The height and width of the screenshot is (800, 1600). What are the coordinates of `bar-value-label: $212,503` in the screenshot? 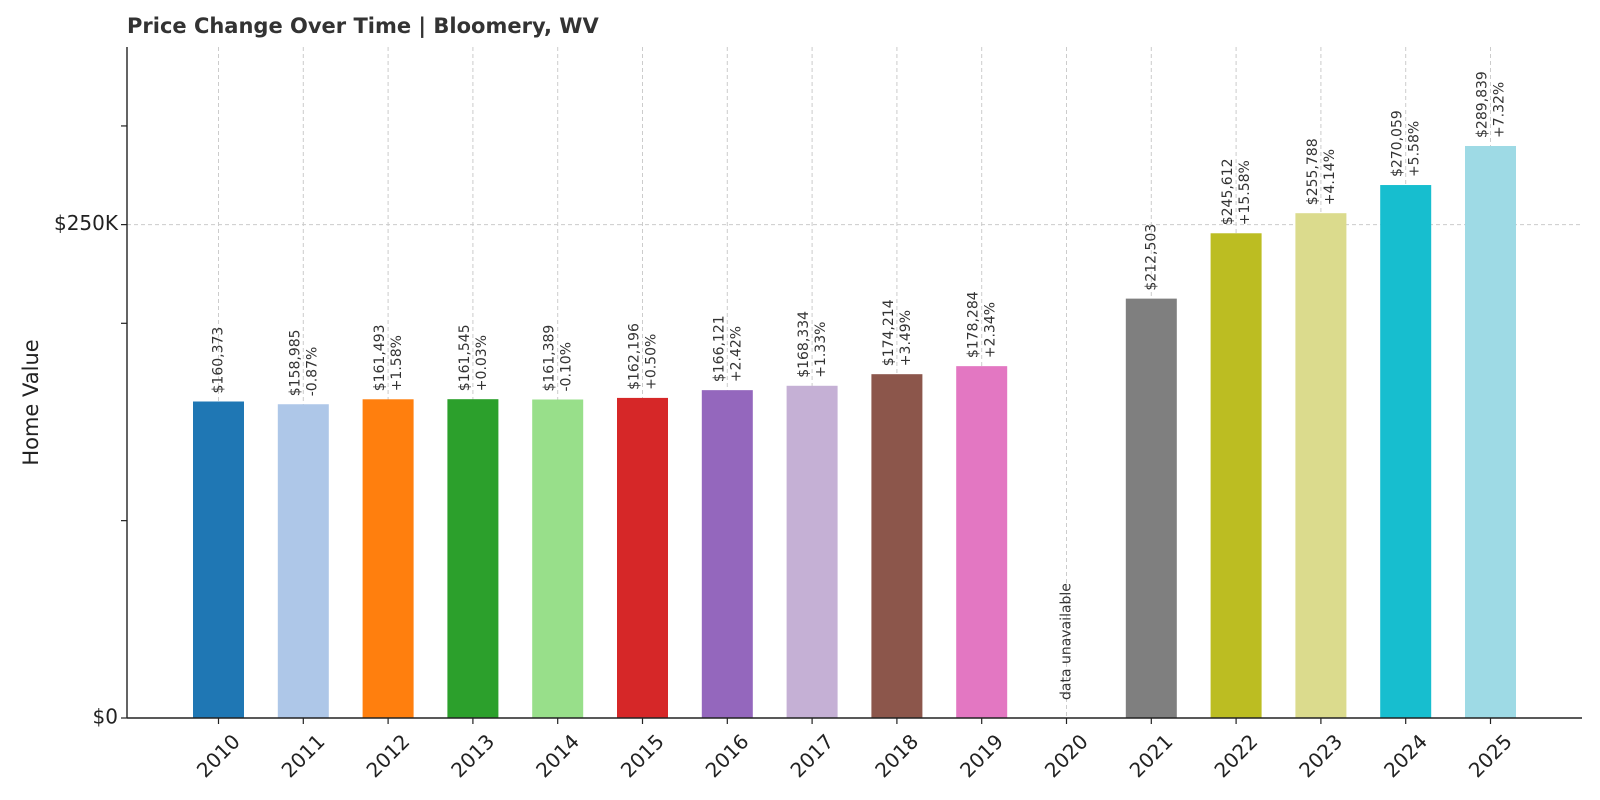 It's located at (1151, 257).